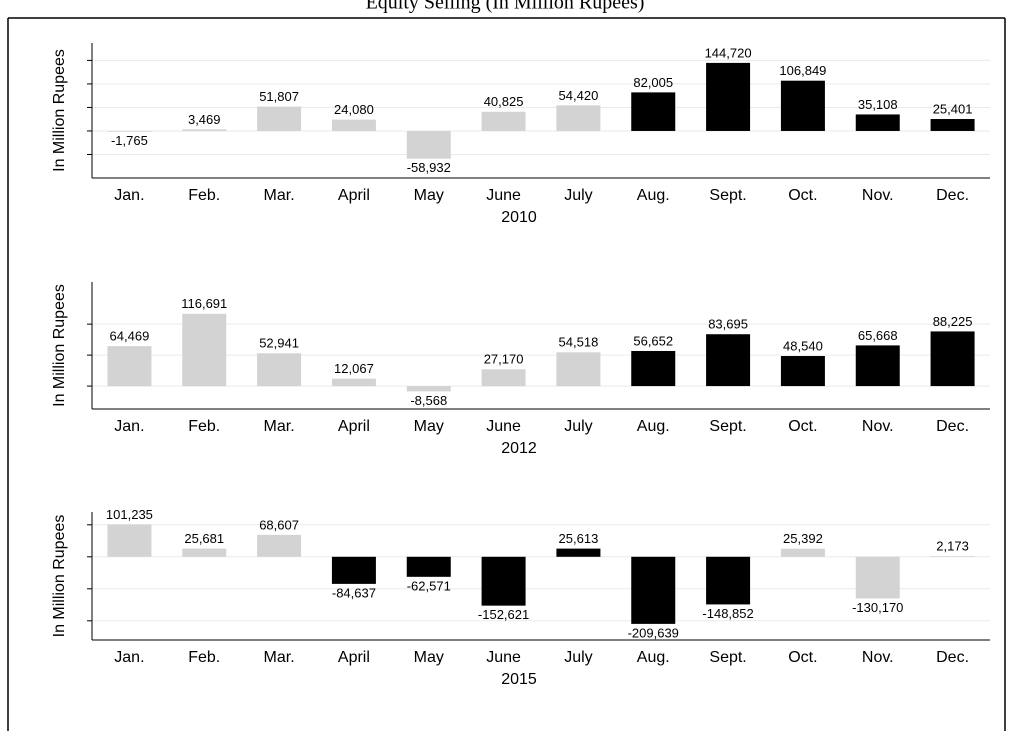  I want to click on data-label: 25,392, so click(803, 538).